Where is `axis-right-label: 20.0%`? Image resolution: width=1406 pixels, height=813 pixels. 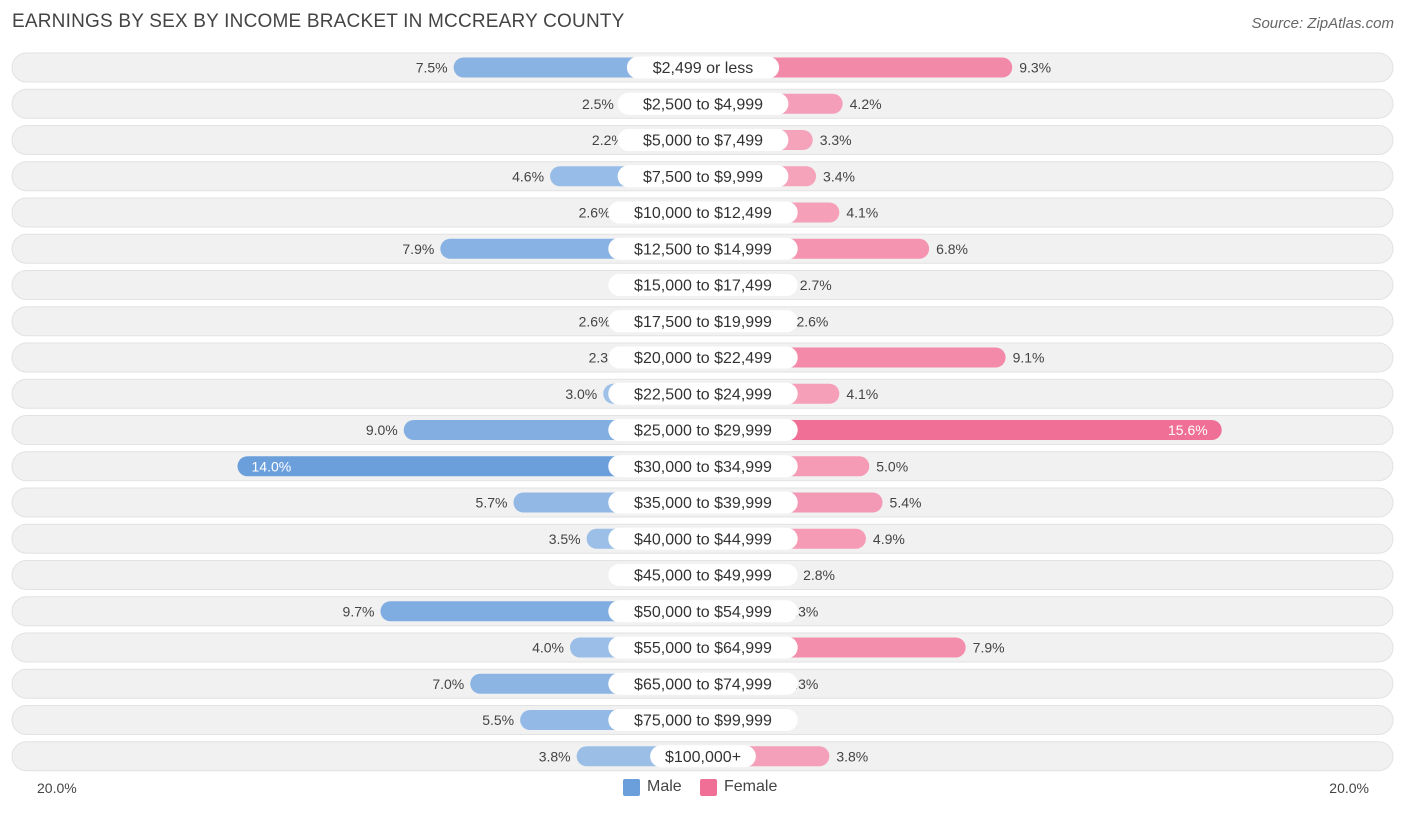
axis-right-label: 20.0% is located at coordinates (1349, 788).